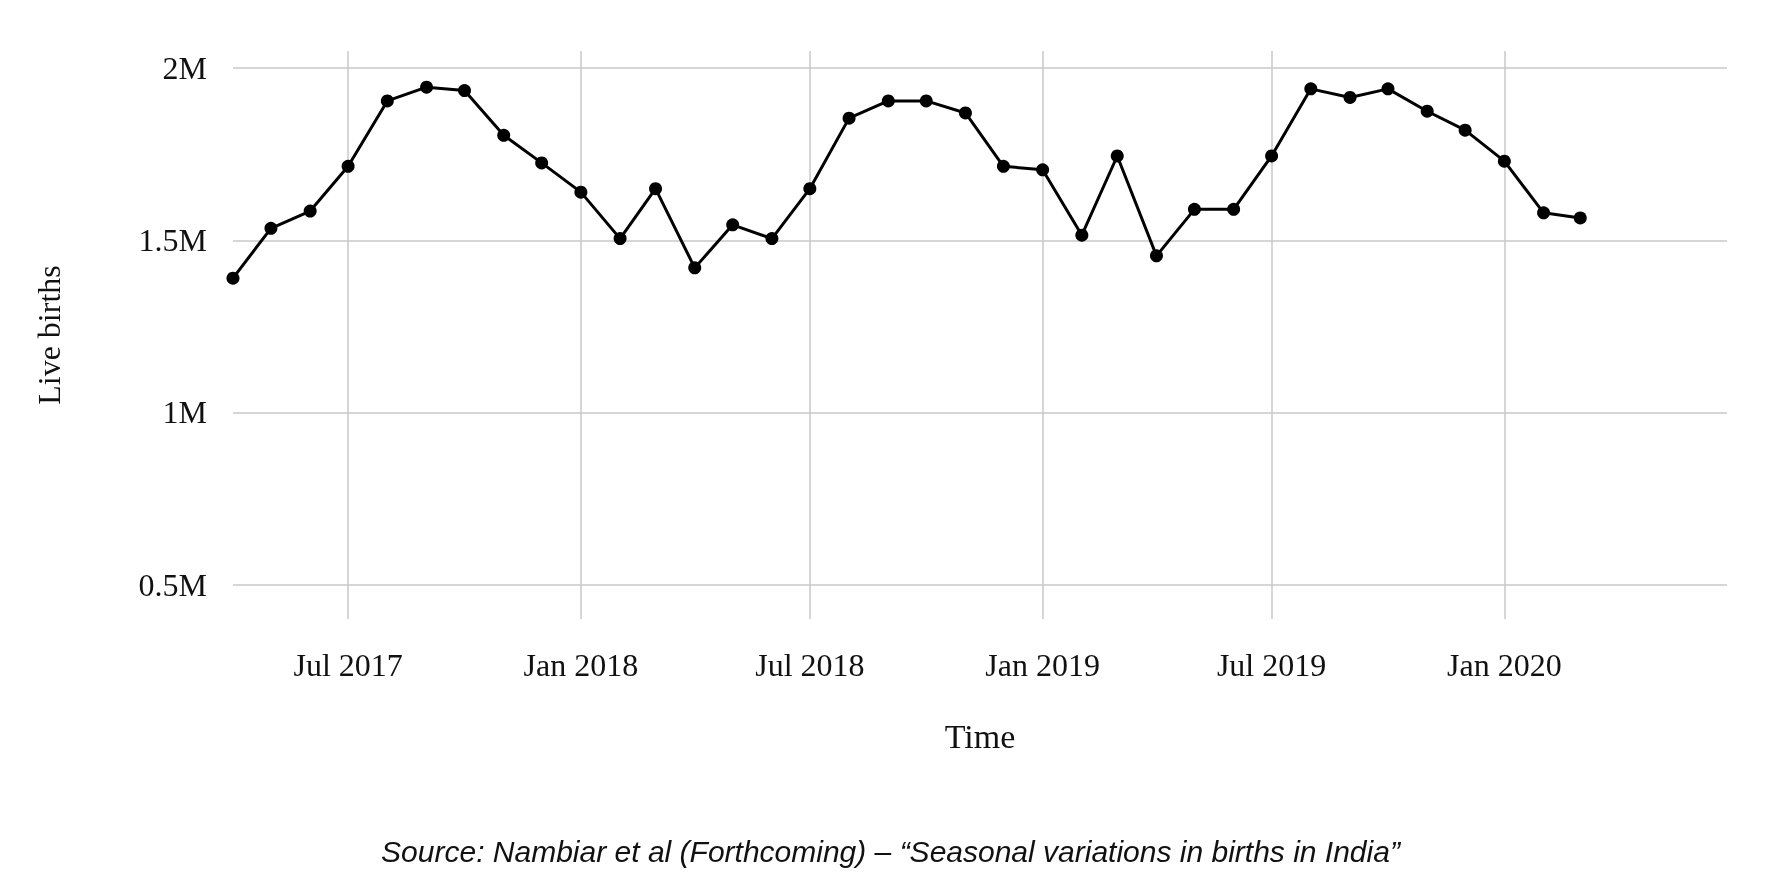 This screenshot has width=1781, height=883. Describe the element at coordinates (1504, 665) in the screenshot. I see `x-tick-label: Jan 2020` at that location.